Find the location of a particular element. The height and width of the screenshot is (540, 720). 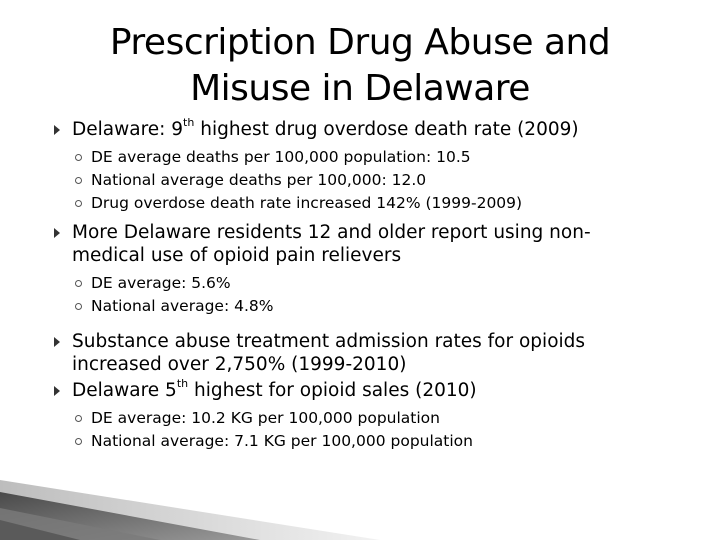

bullet-text: highest for opioid sales (2010) is located at coordinates (332, 390).